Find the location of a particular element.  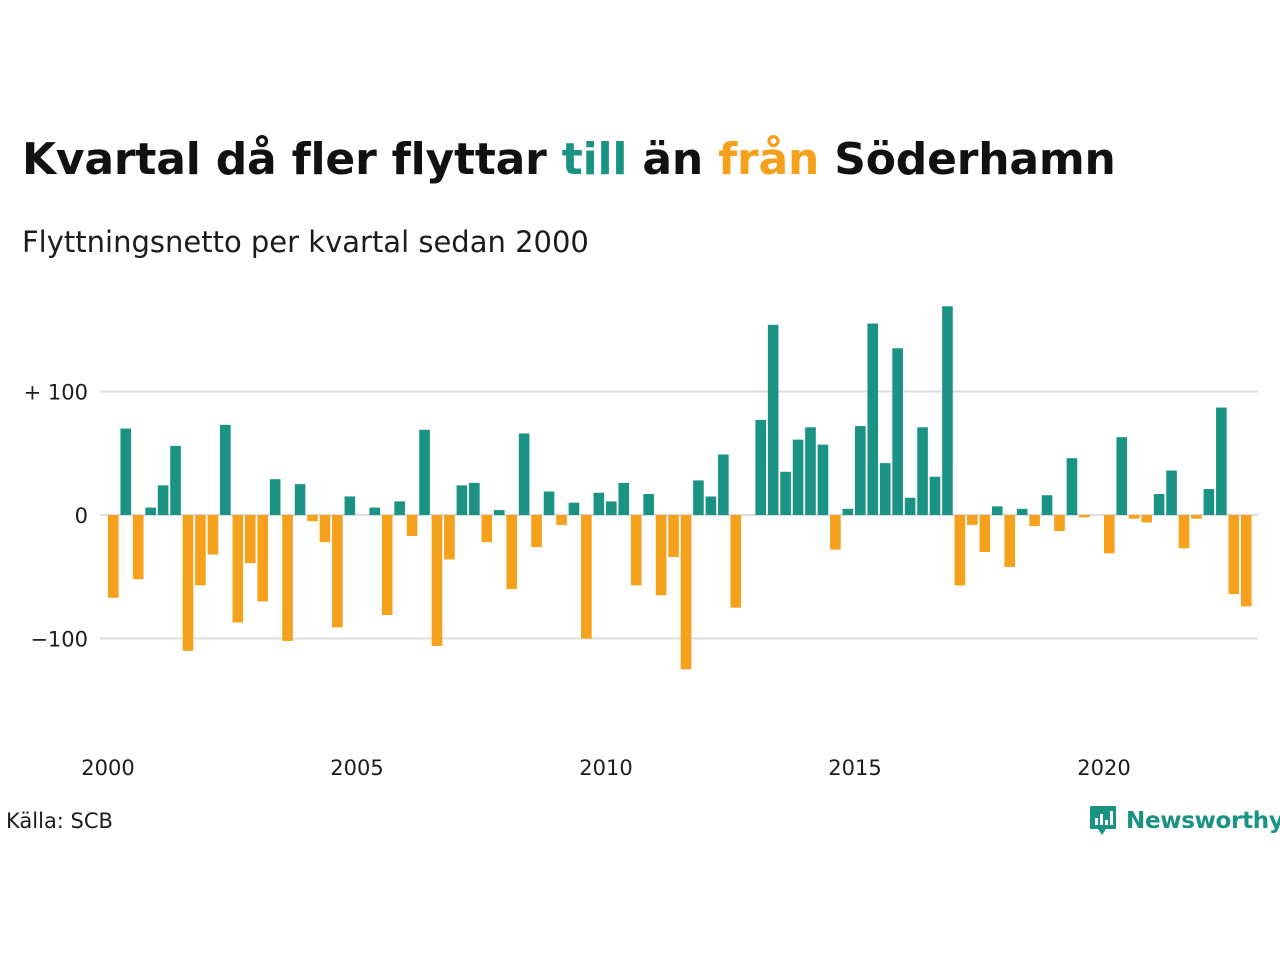

bar-q23 is located at coordinates (387, 565).